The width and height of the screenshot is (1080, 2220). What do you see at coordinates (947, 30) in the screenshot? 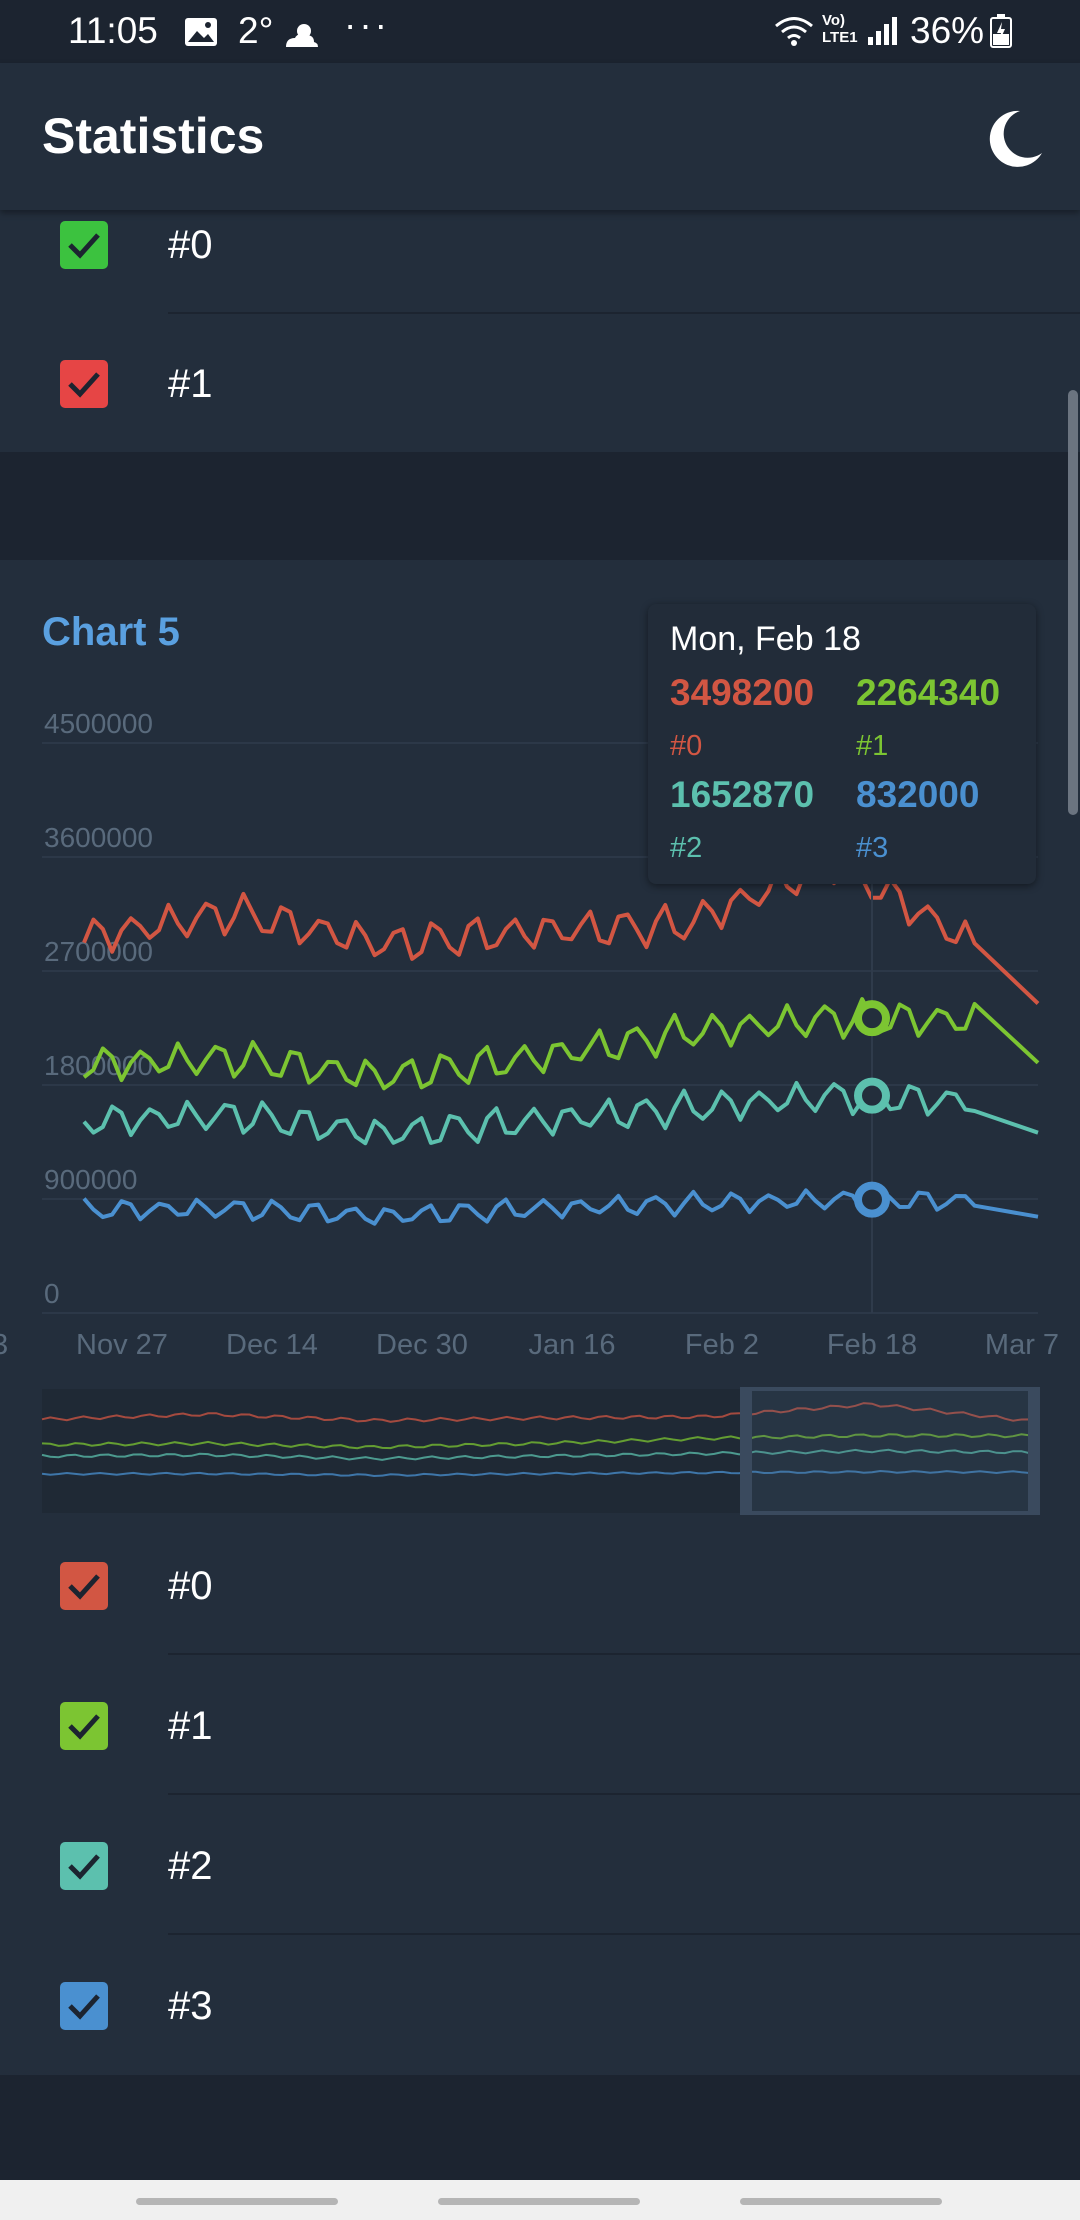
I see `battery-percent: 36%` at bounding box center [947, 30].